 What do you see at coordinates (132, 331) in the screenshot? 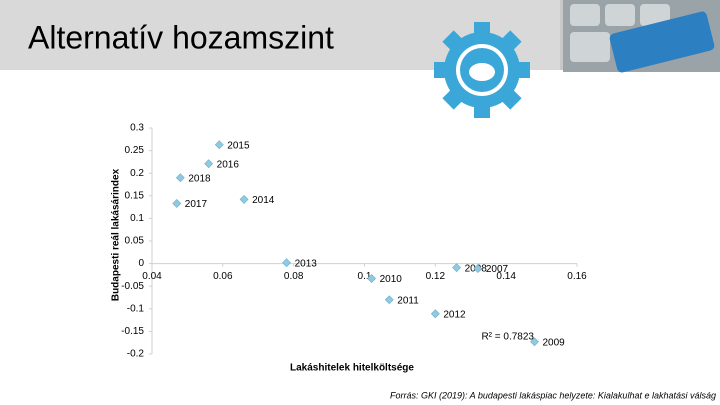
I see `y-tick-label: -0.15` at bounding box center [132, 331].